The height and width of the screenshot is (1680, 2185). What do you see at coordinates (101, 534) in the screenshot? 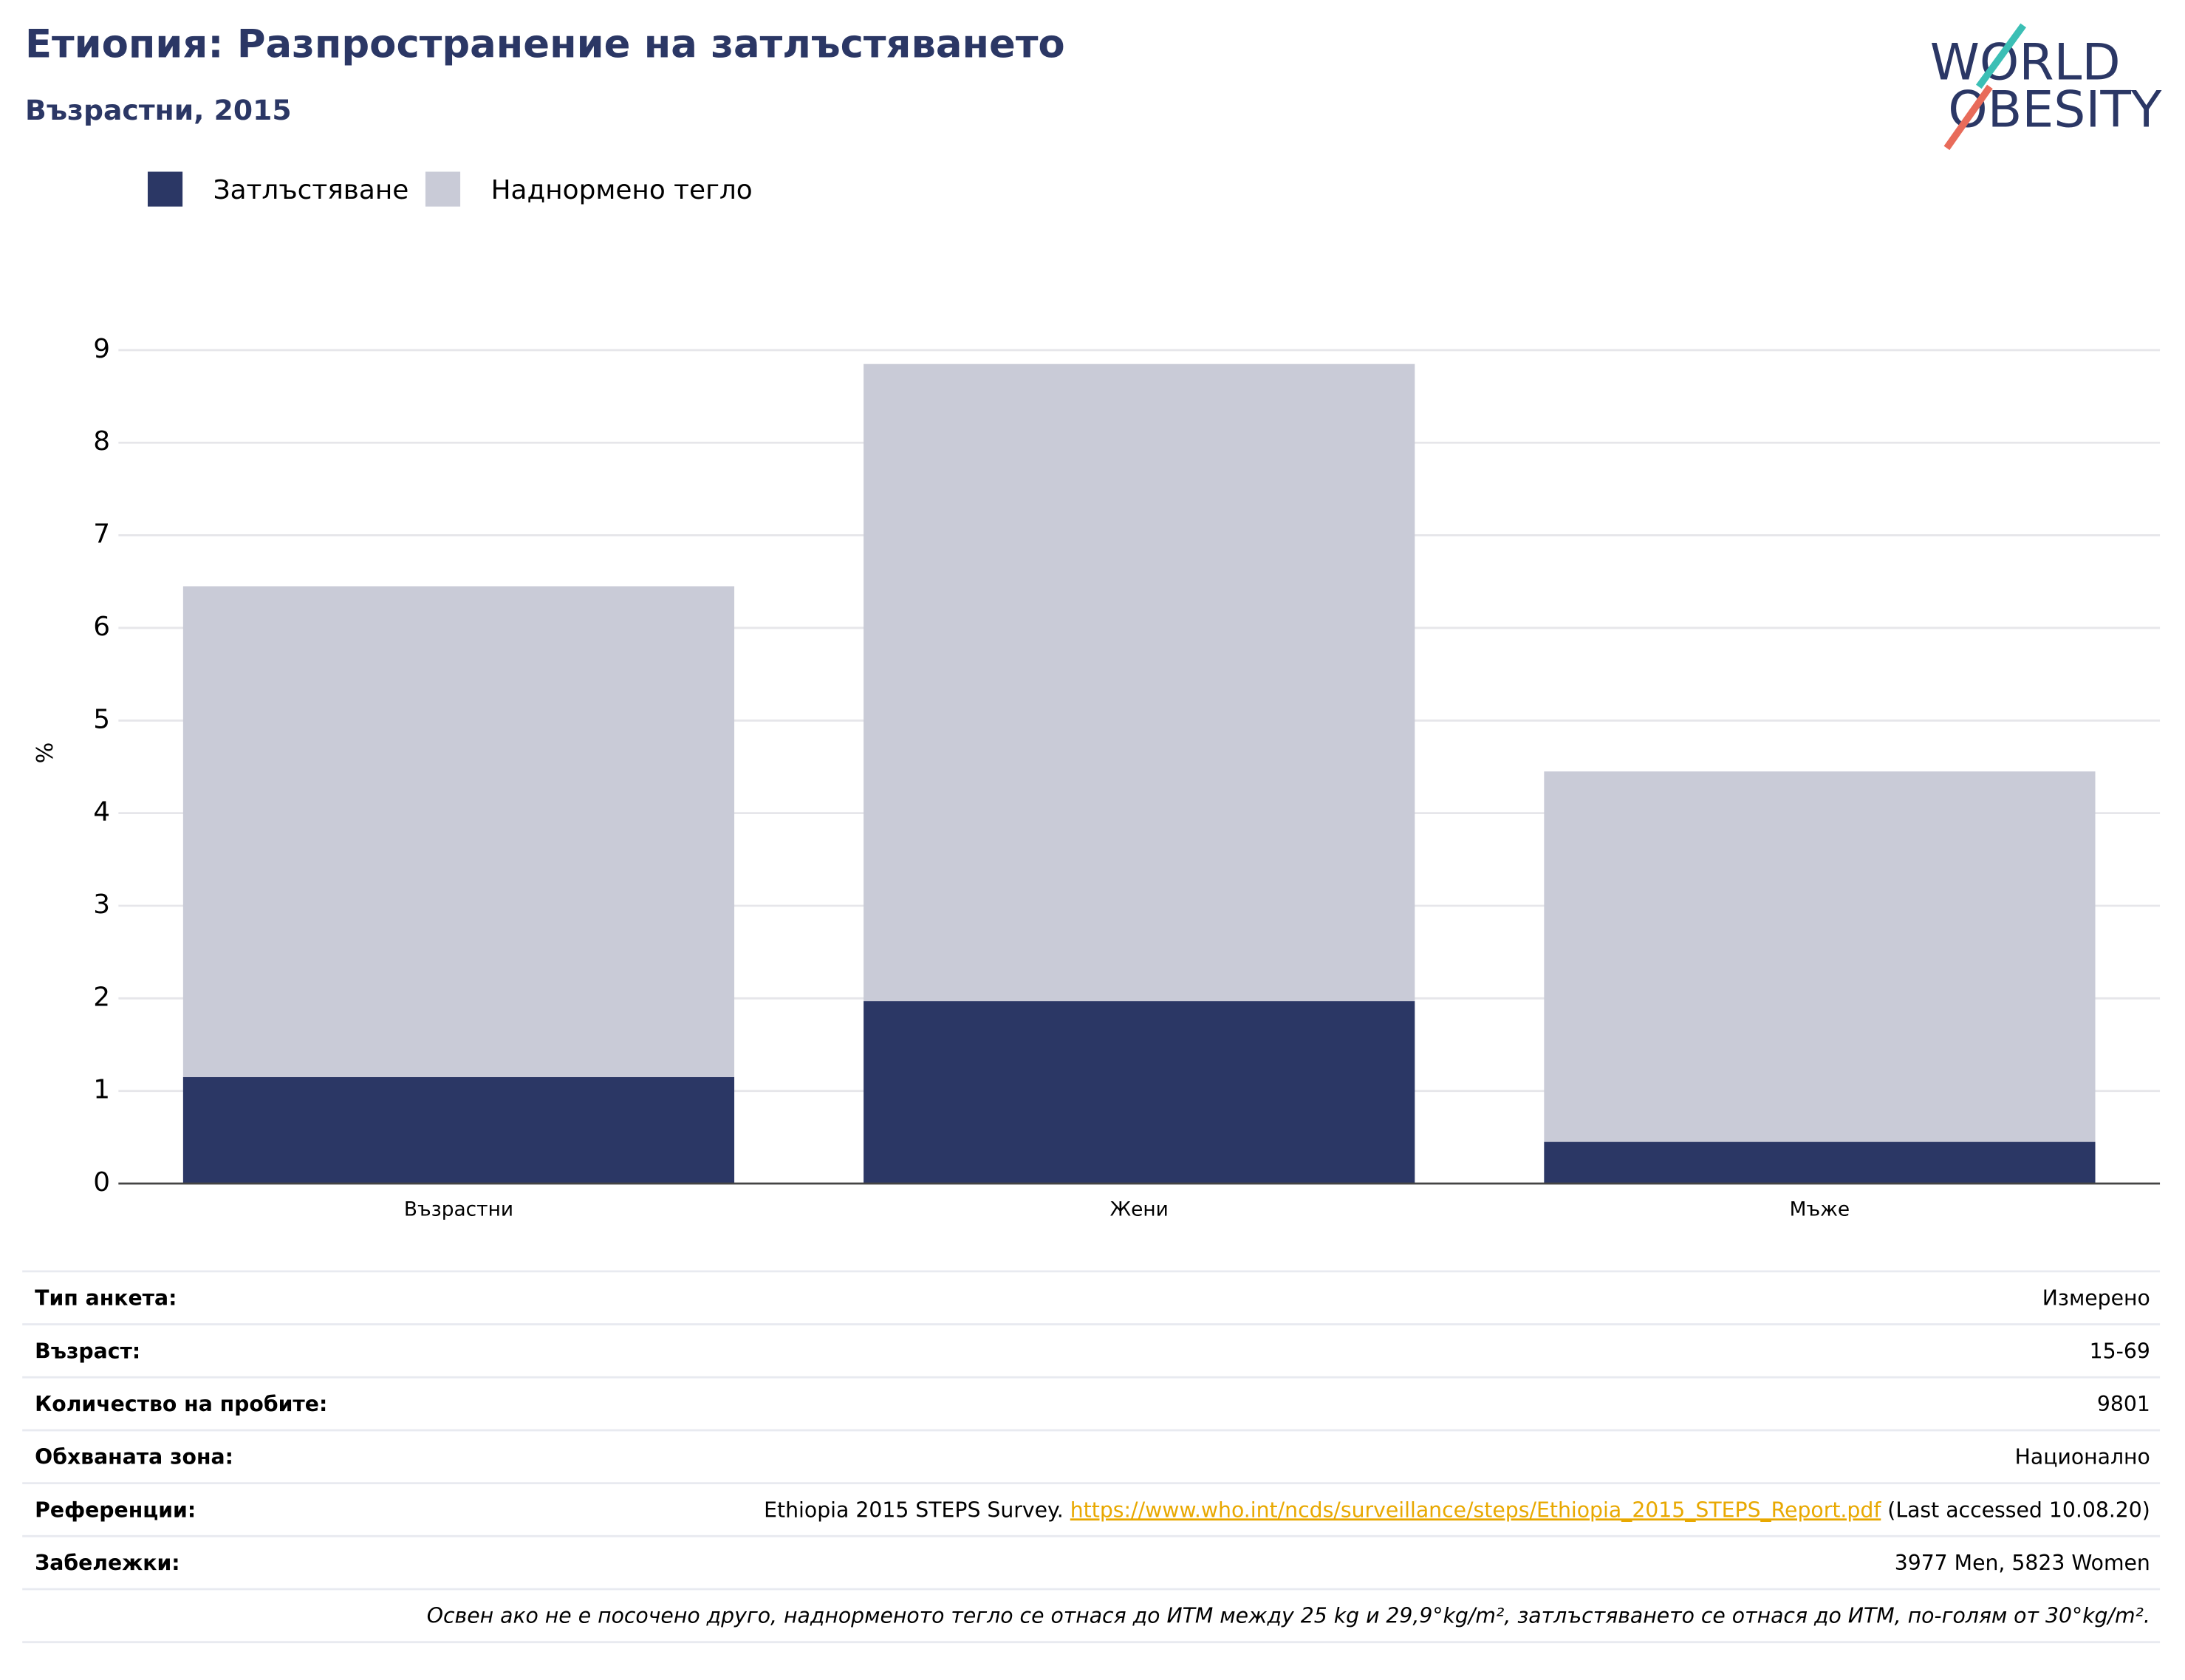
I see `y-tick-label: 7` at bounding box center [101, 534].